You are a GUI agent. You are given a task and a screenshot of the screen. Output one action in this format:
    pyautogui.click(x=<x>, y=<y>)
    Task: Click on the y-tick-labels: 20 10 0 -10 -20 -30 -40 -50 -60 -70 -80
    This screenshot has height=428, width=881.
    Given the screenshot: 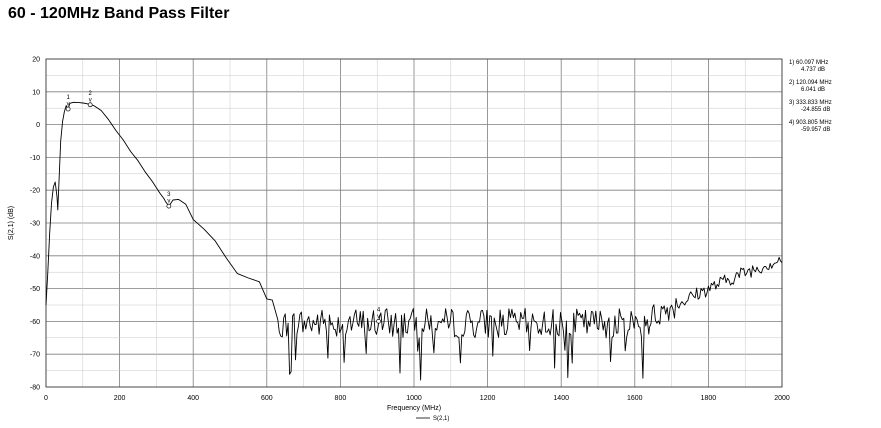 What is the action you would take?
    pyautogui.click(x=35, y=224)
    